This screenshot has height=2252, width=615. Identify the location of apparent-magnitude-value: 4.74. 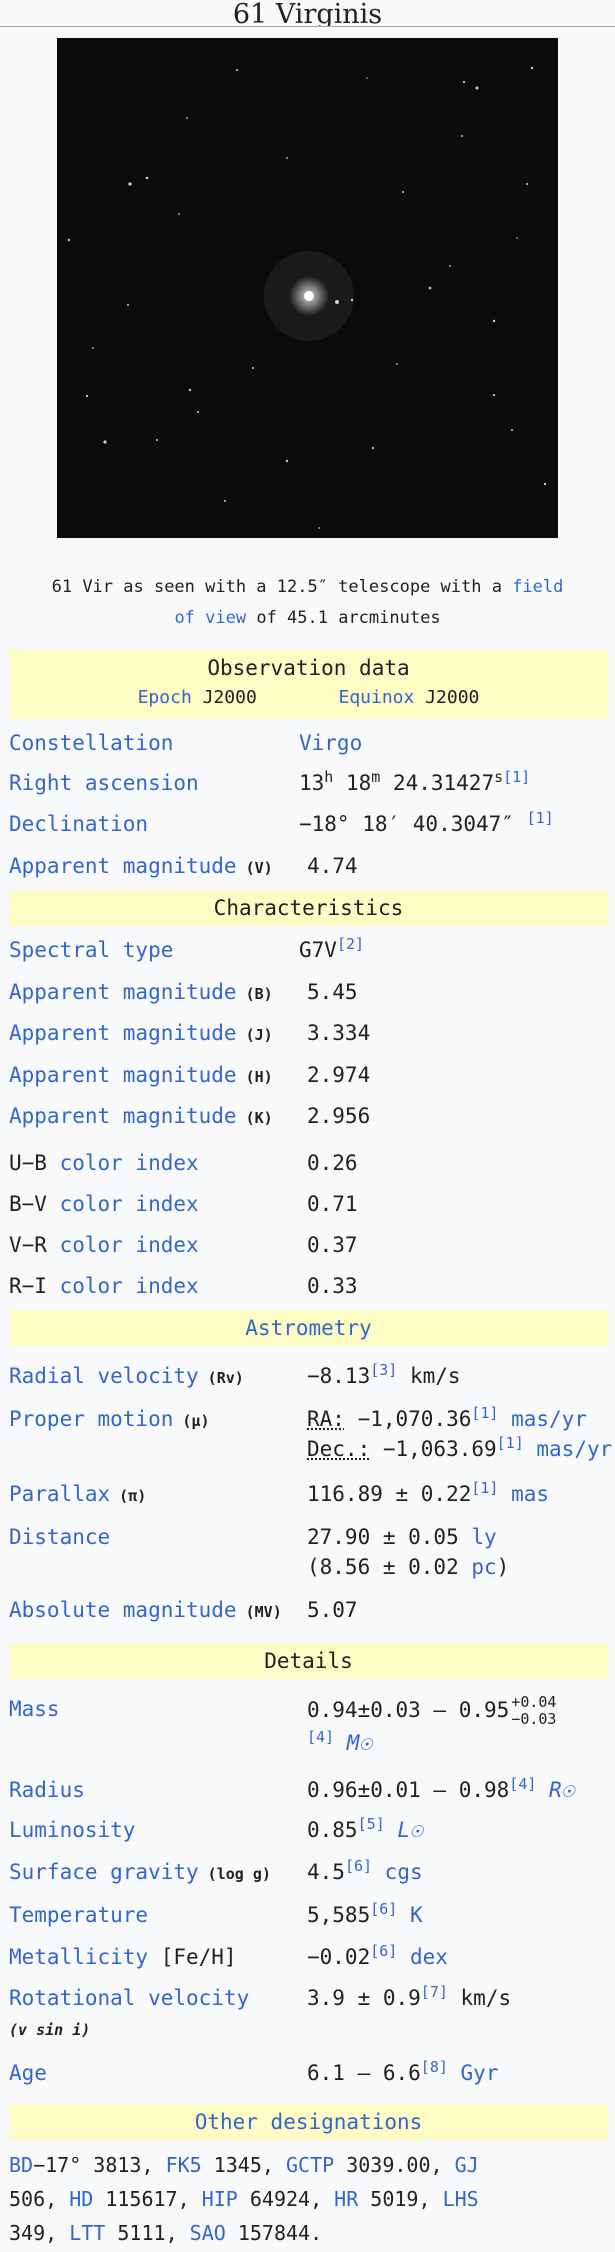
(332, 866).